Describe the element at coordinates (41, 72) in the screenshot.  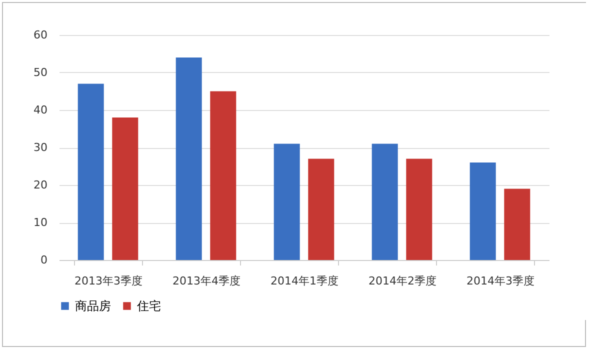
I see `y-tick-label: 50` at that location.